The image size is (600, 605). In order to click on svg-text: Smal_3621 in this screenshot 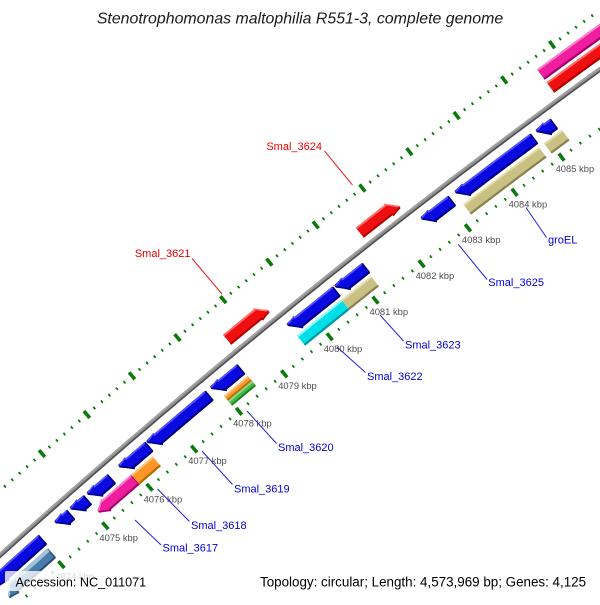, I will do `click(163, 254)`.